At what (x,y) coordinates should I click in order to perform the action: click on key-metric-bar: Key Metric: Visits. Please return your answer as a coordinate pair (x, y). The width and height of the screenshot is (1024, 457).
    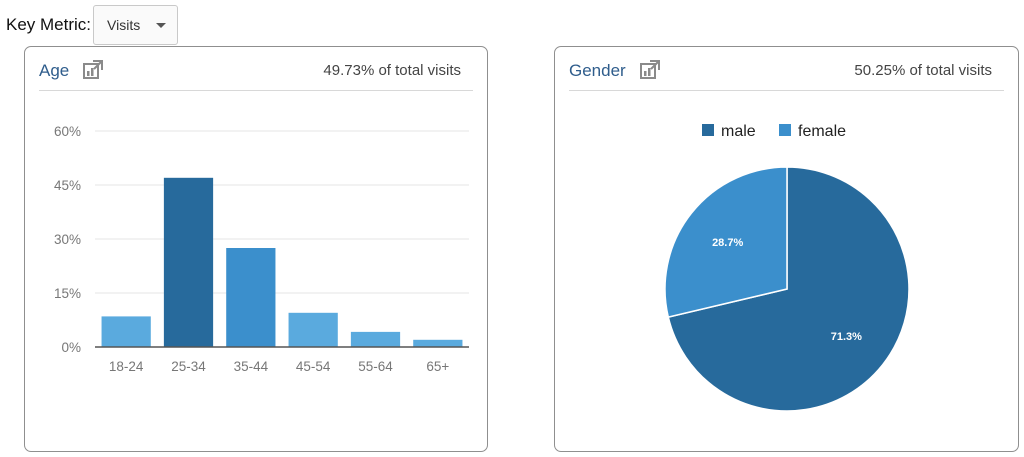
    Looking at the image, I should click on (92, 25).